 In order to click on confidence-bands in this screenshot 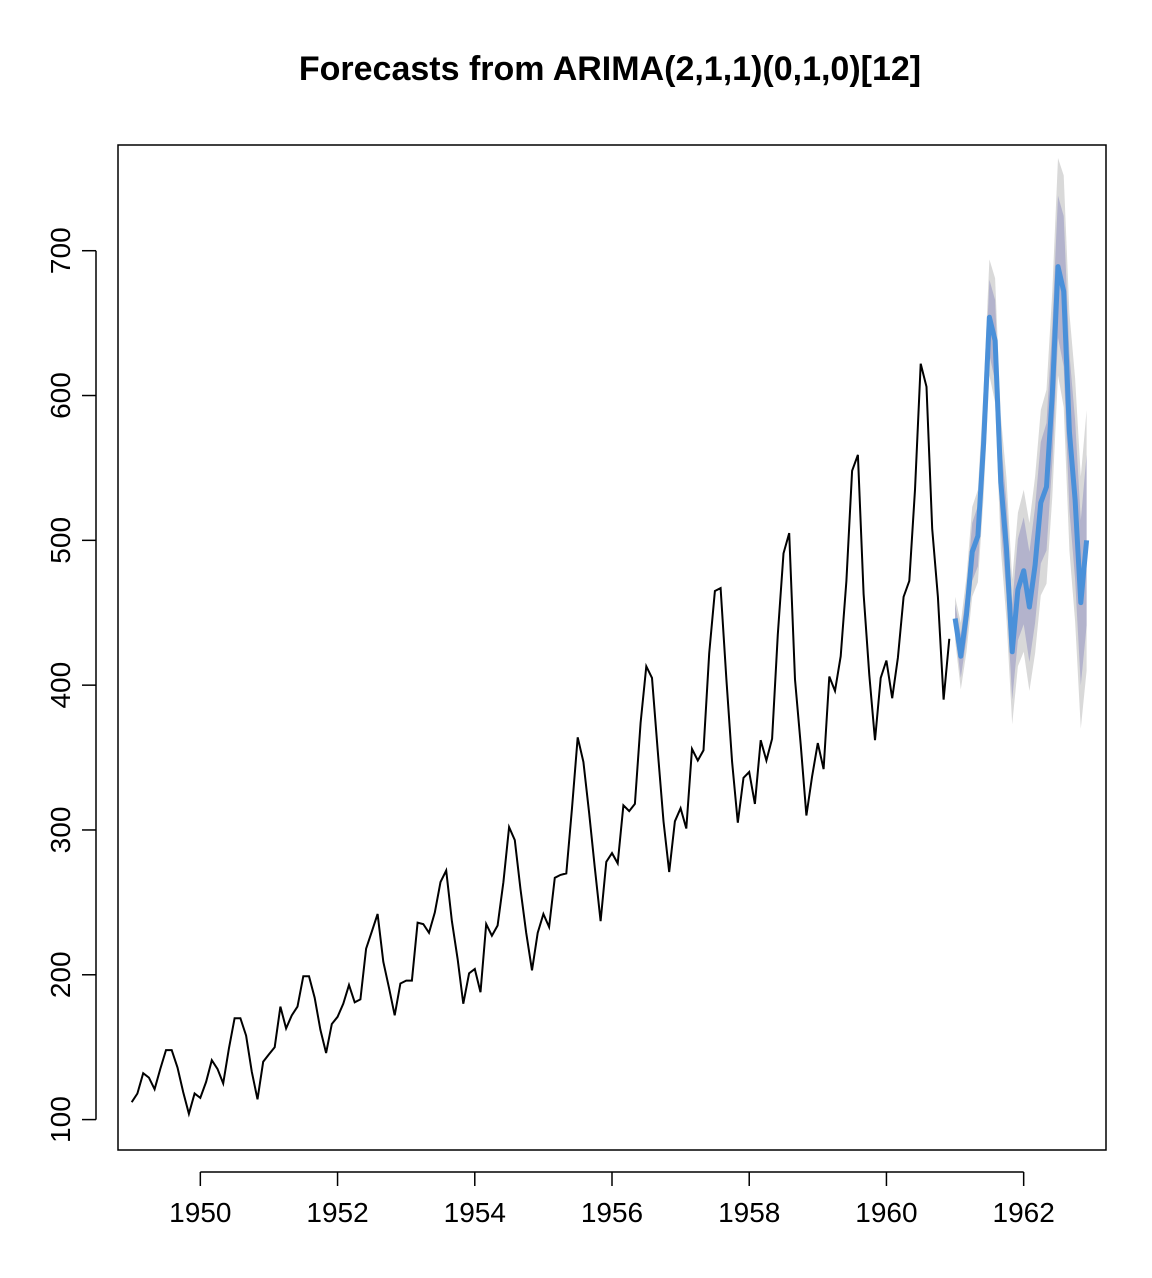, I will do `click(1021, 443)`.